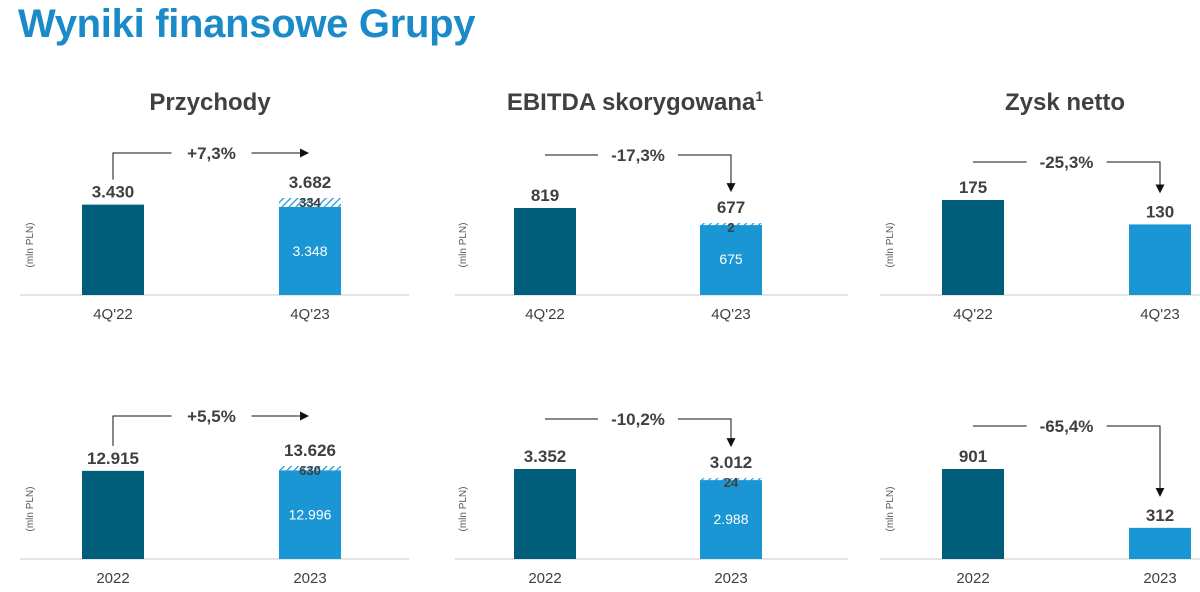 This screenshot has height=592, width=1200. I want to click on bar-value-label: 3.012, so click(731, 462).